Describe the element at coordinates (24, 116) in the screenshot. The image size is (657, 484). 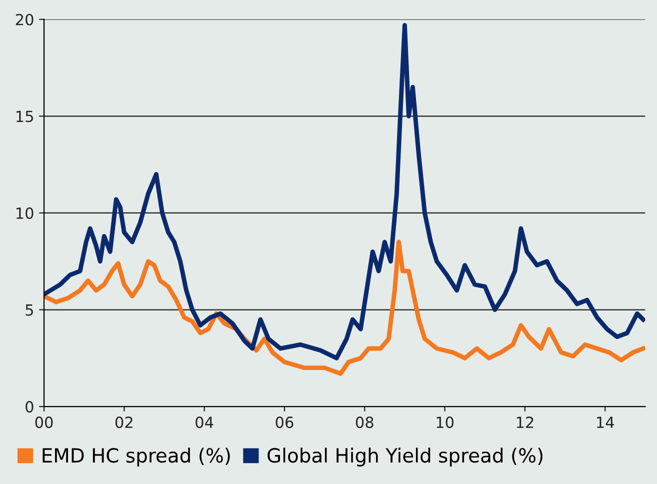
I see `y-tick-label: 15` at that location.